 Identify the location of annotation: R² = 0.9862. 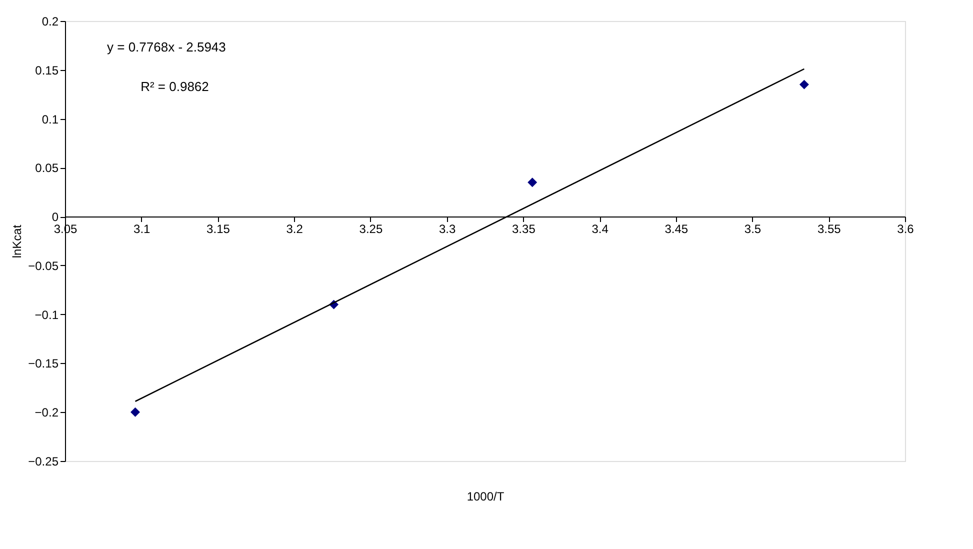
(174, 86).